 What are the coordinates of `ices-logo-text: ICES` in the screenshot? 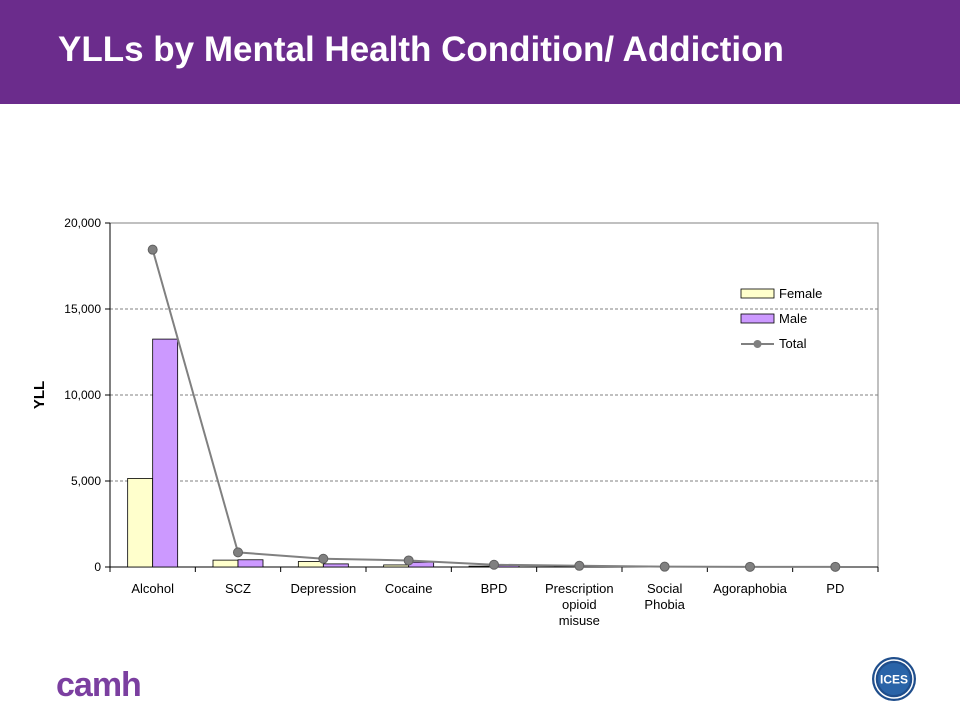 It's located at (894, 680).